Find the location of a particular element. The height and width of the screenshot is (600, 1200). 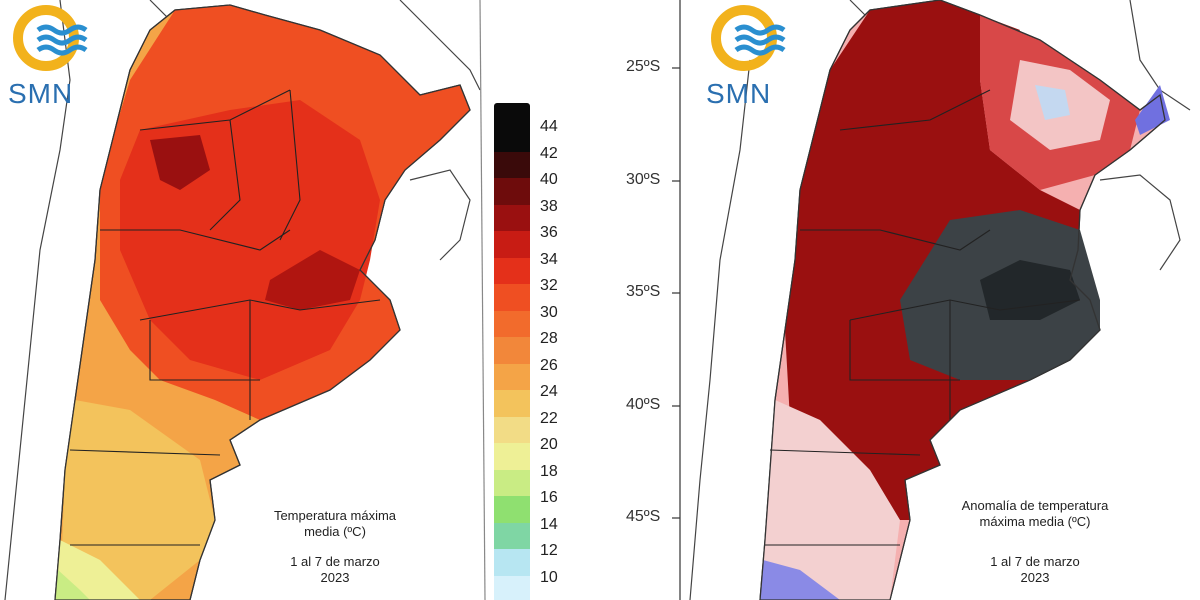

smn-logo-icon is located at coordinates (50, 38).